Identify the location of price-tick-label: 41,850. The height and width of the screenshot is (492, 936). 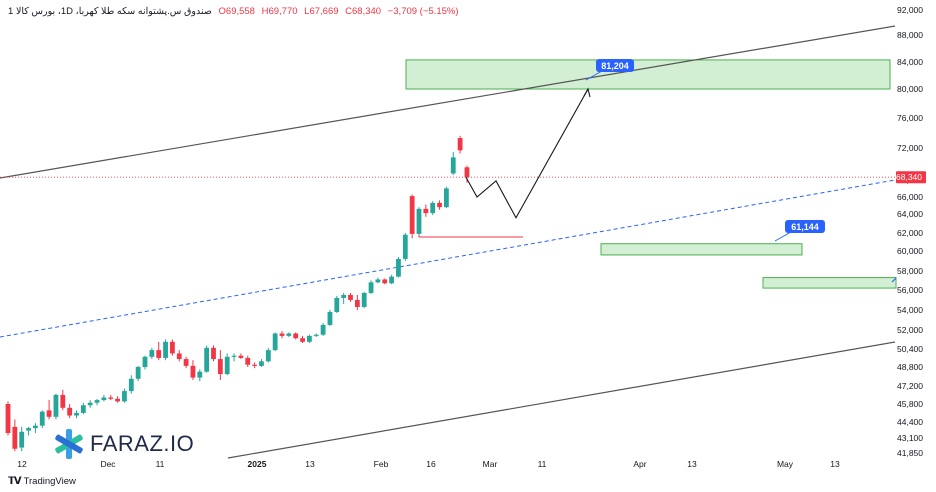
(910, 453).